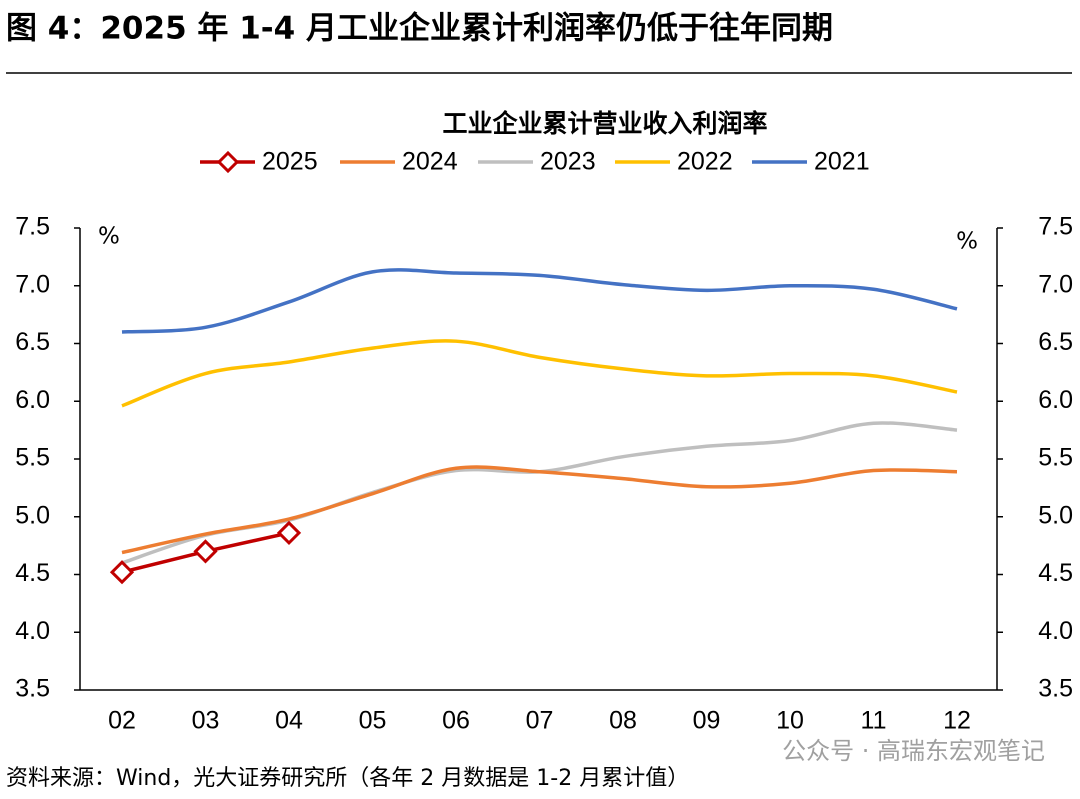  Describe the element at coordinates (228, 162) in the screenshot. I see `legend-marker` at that location.